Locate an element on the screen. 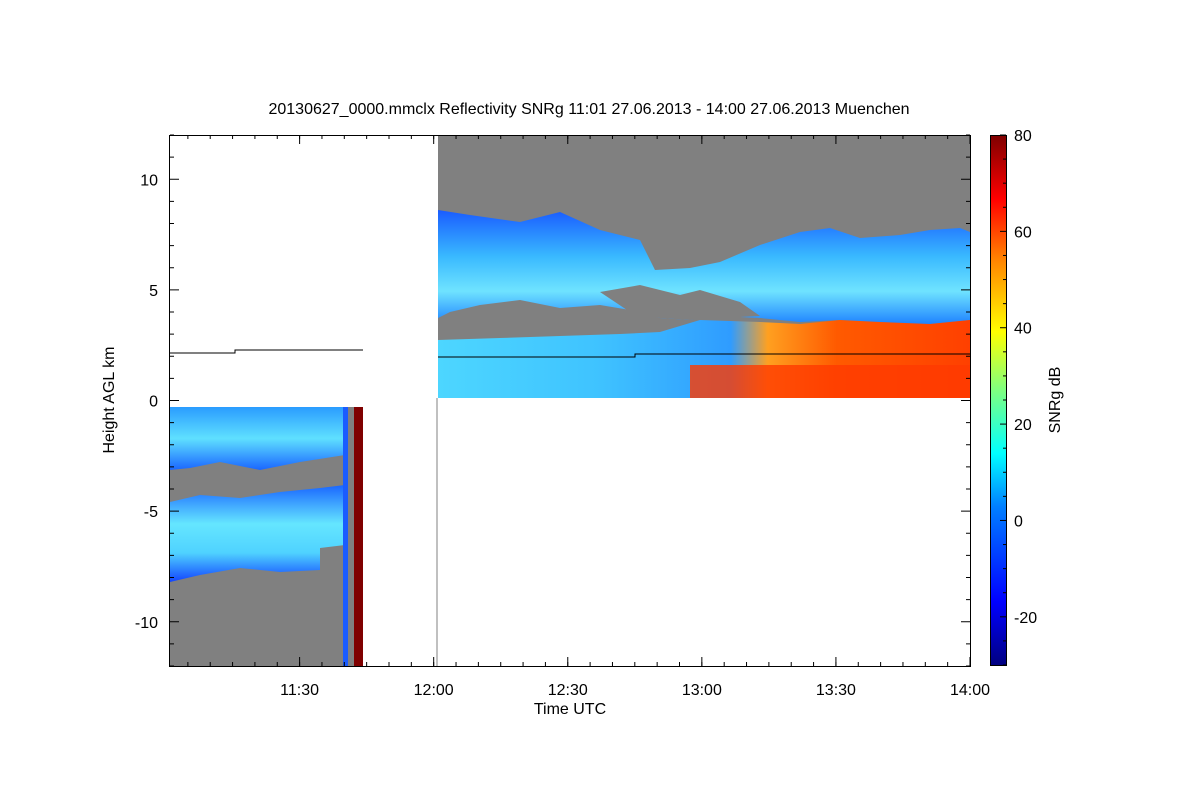  left-red-band is located at coordinates (358, 536).